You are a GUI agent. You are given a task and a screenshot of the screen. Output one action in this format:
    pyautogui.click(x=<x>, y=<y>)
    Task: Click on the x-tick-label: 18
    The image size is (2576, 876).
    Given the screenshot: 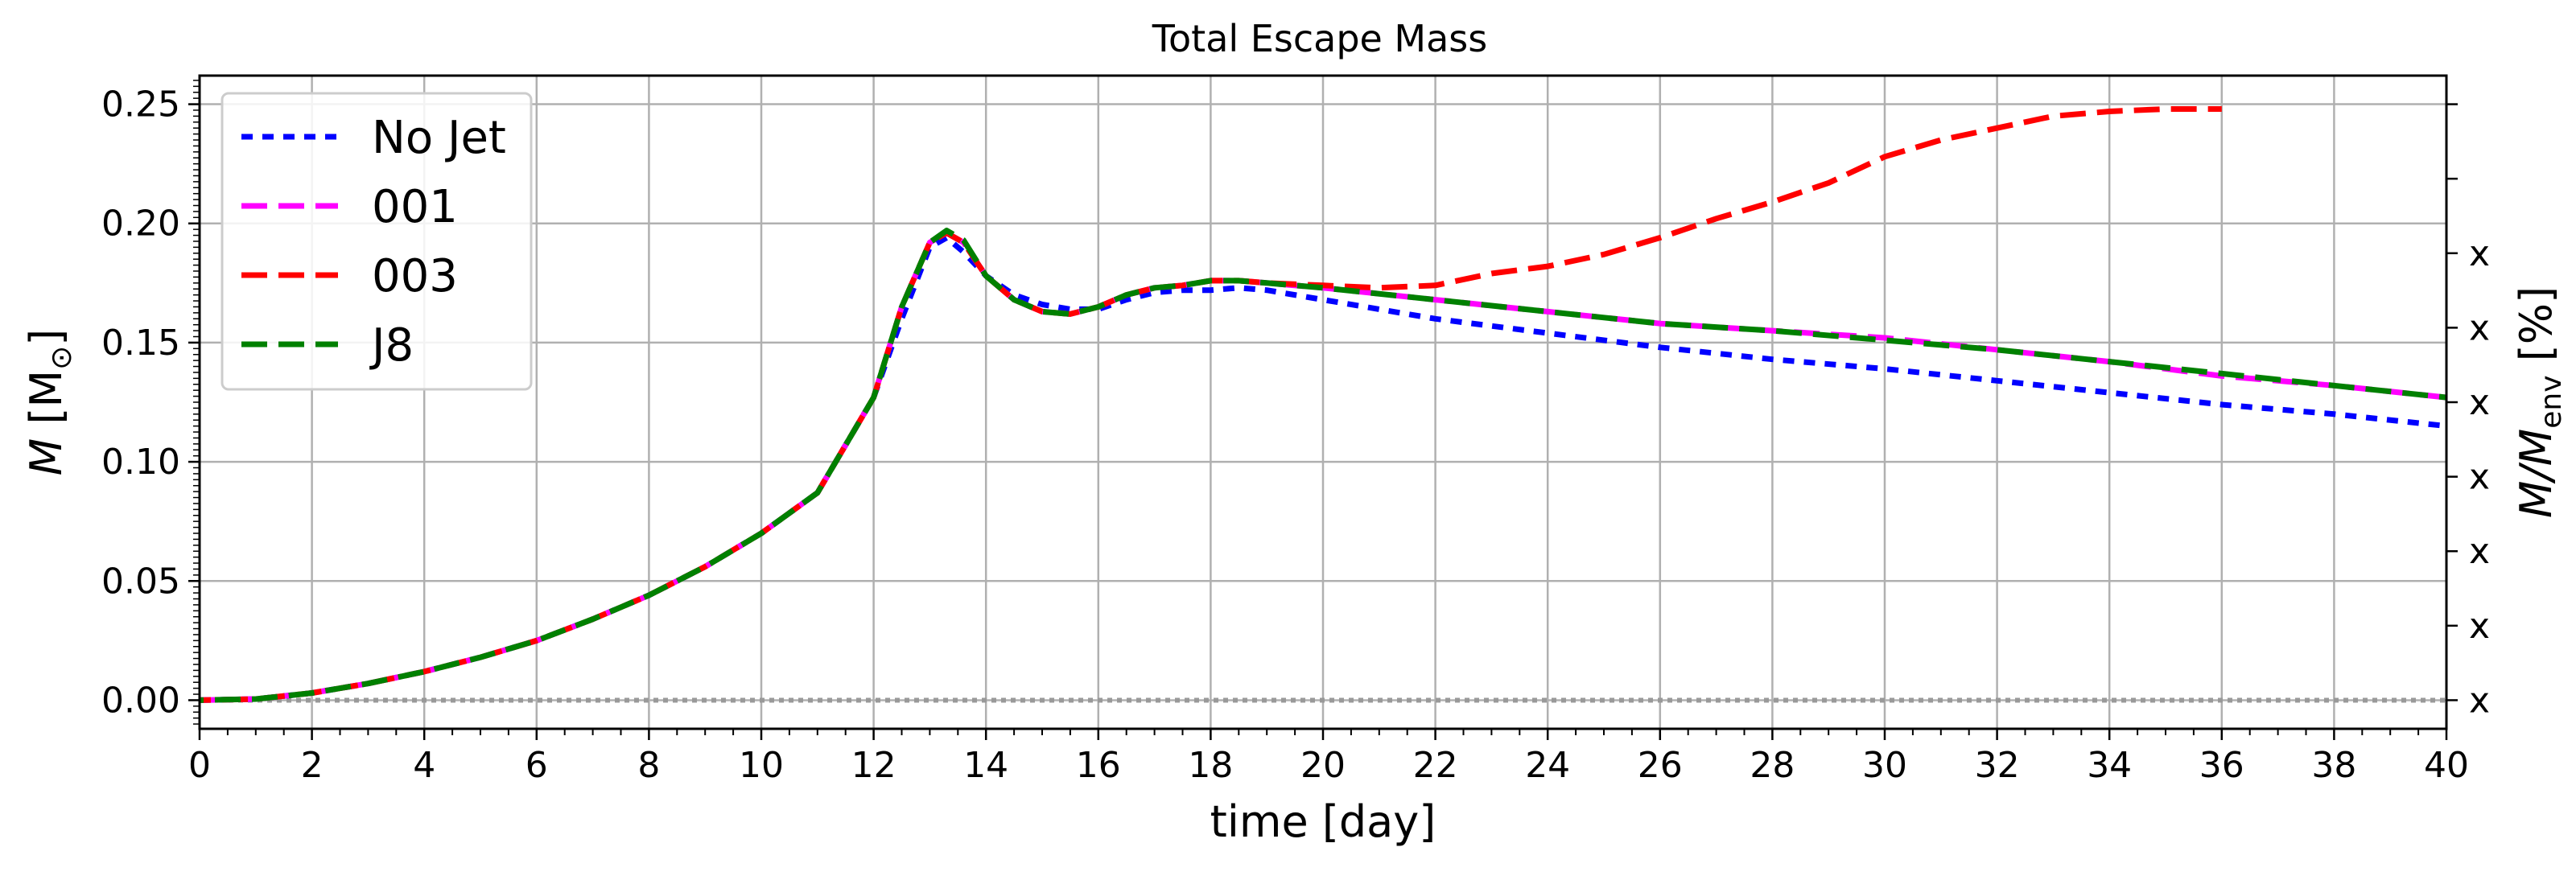 What is the action you would take?
    pyautogui.click(x=1210, y=765)
    